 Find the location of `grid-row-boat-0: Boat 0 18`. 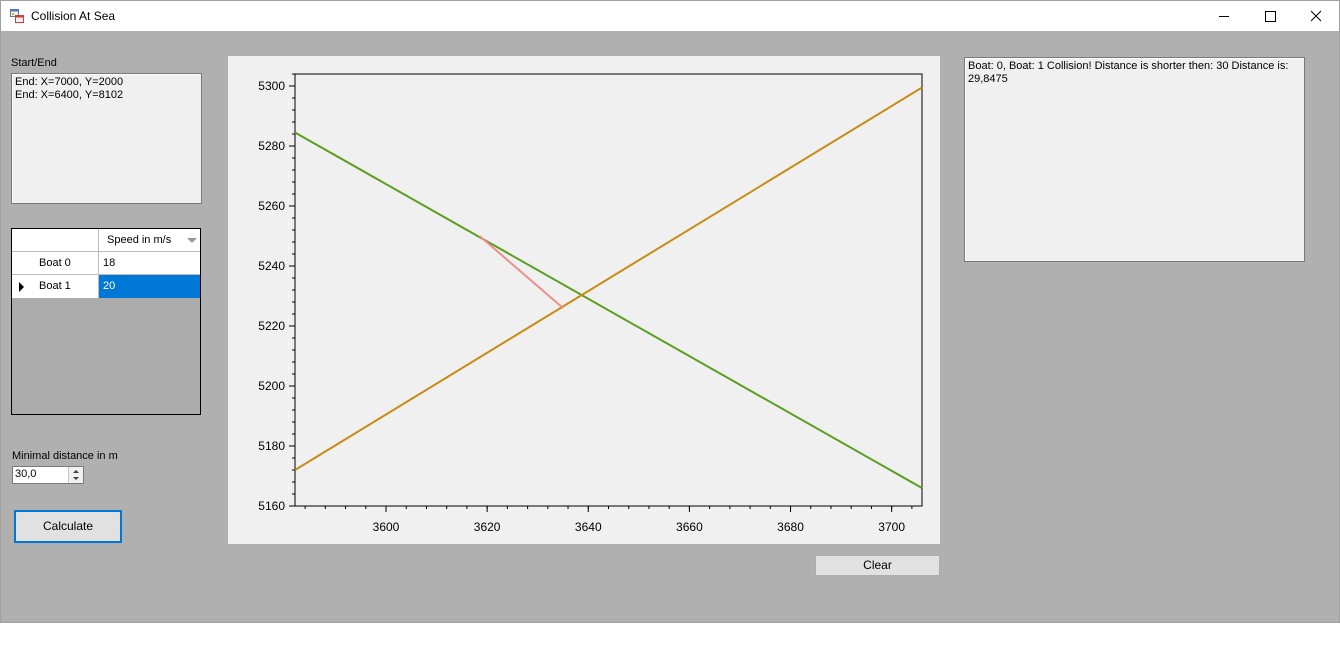

grid-row-boat-0: Boat 0 18 is located at coordinates (106, 263).